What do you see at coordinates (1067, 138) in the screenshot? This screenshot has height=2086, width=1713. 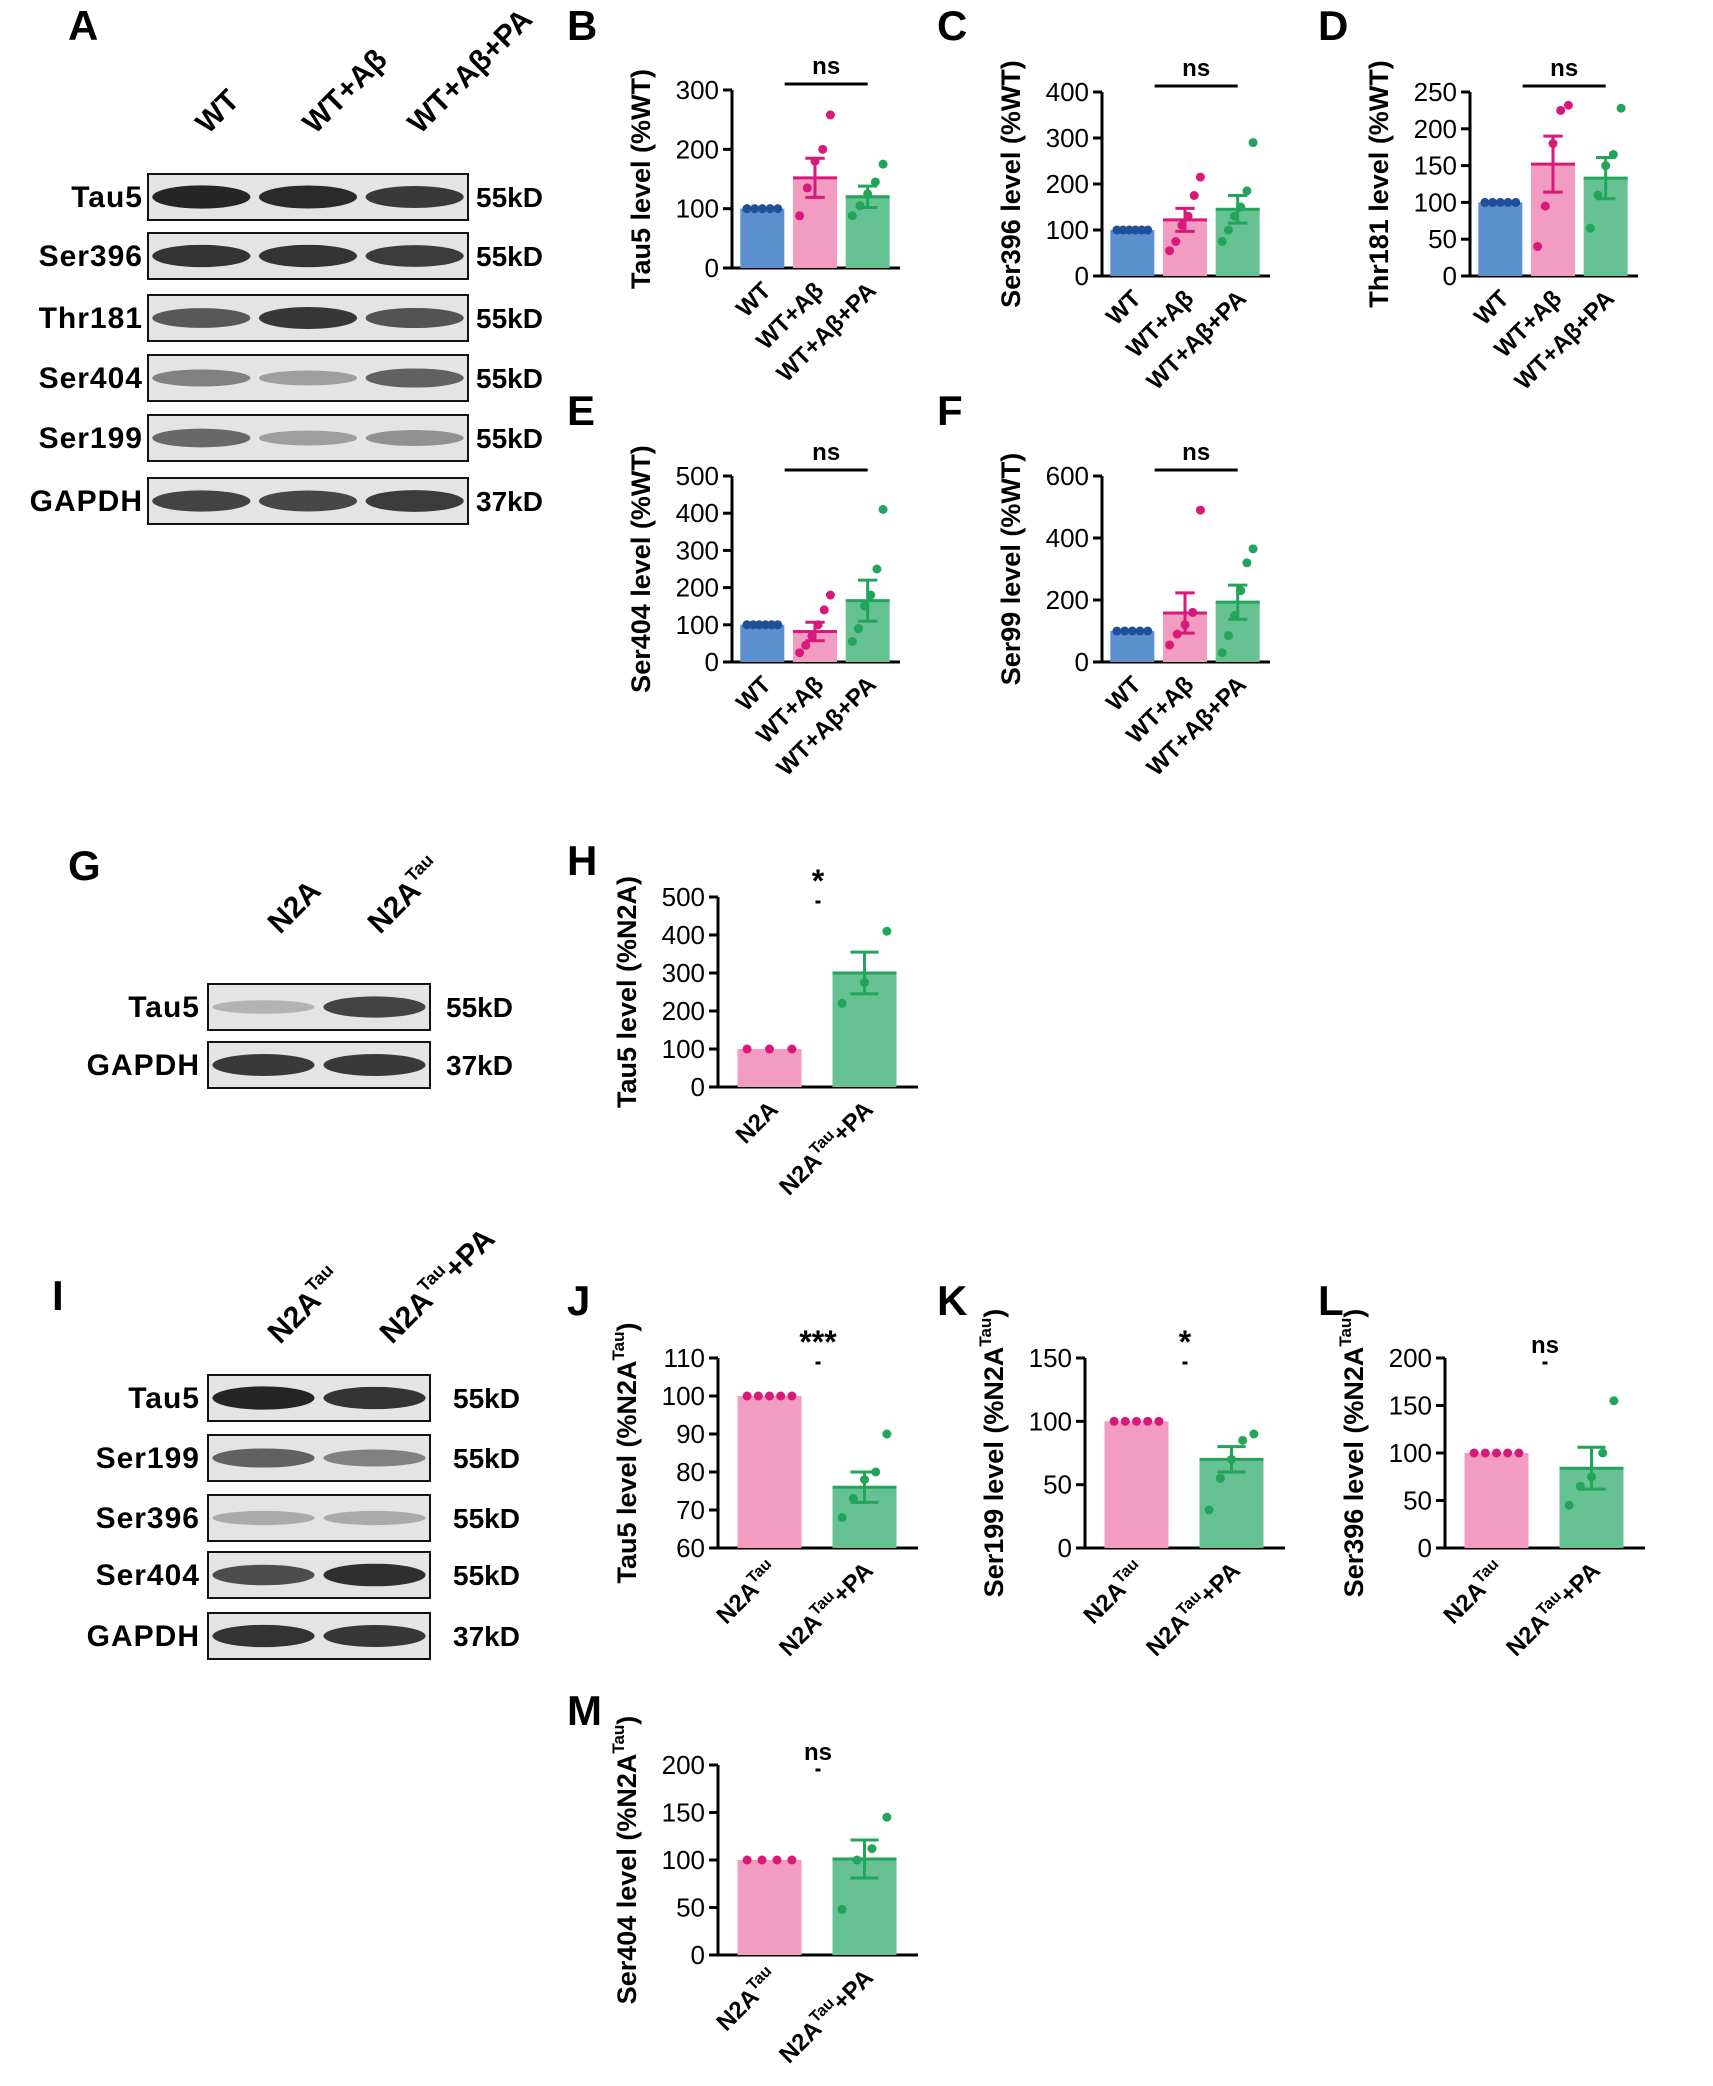 I see `y-tick-label: 300` at bounding box center [1067, 138].